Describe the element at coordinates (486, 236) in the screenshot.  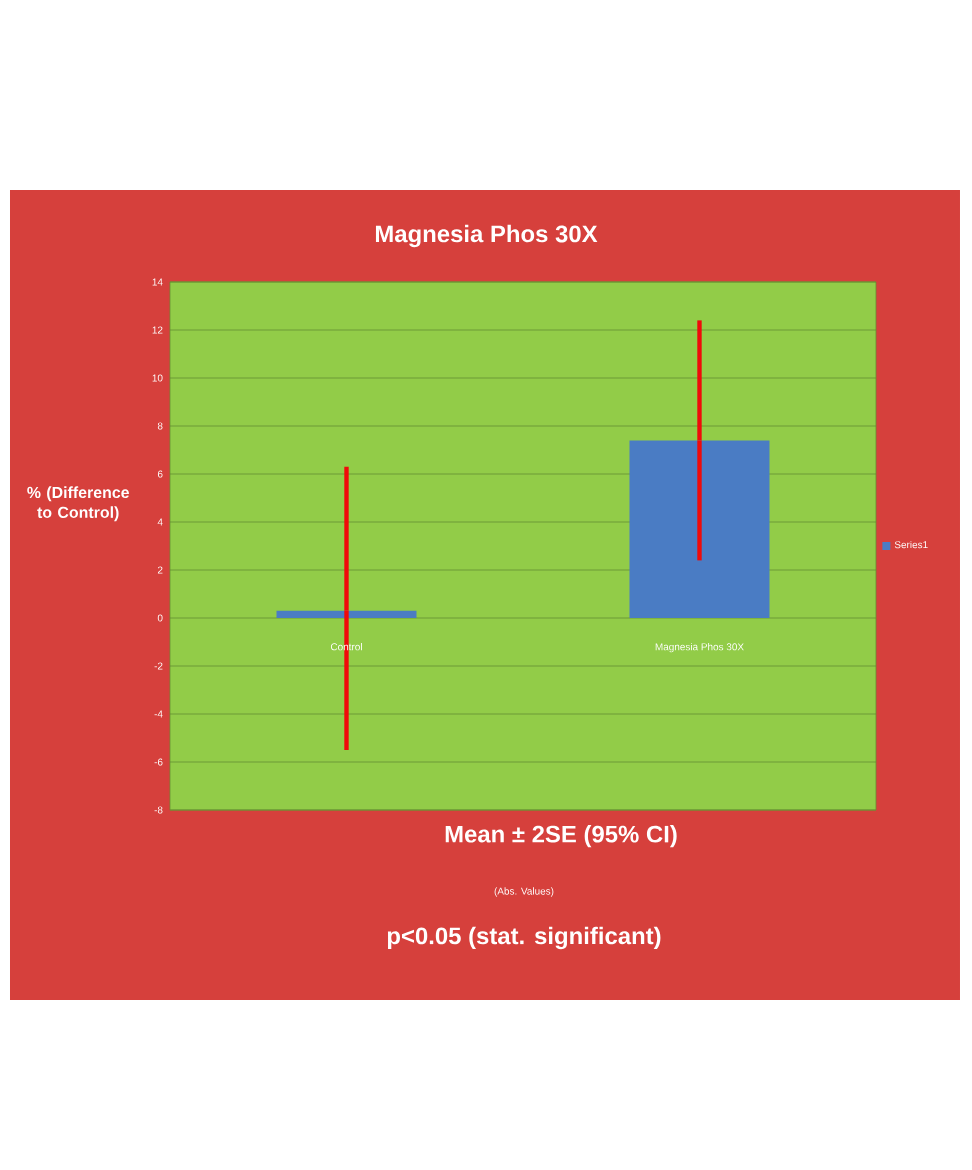
I see `chart-title: Magnesia Phos 30X` at that location.